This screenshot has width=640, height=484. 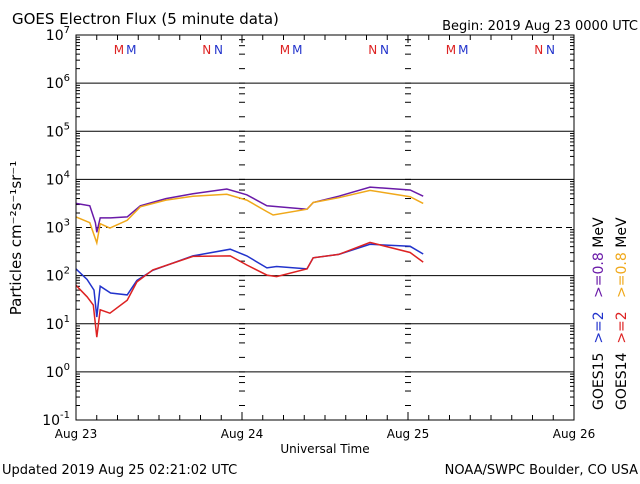 I want to click on y-tick-label: 10⁴, so click(x=58, y=178).